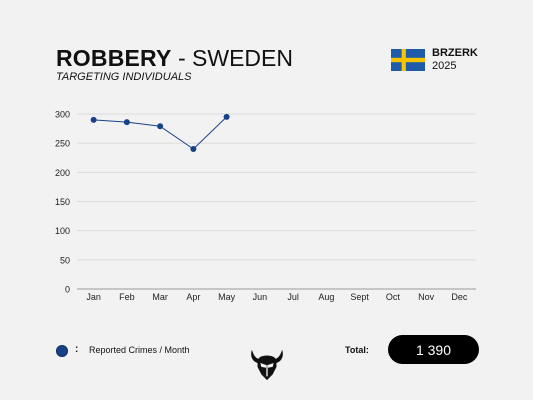 This screenshot has width=533, height=400. Describe the element at coordinates (62, 115) in the screenshot. I see `y-tick-label: 300` at that location.